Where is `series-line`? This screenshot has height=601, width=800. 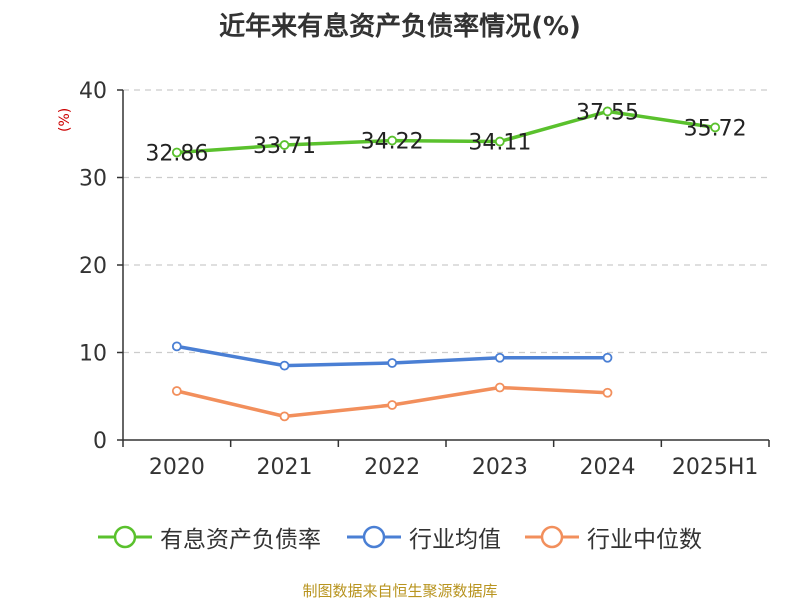 series-line is located at coordinates (446, 132).